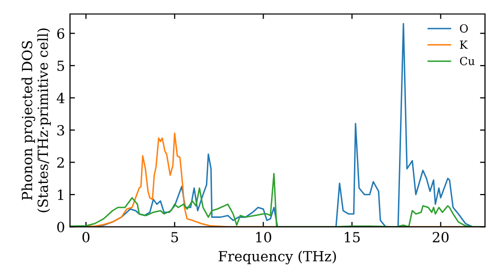  What do you see at coordinates (60, 130) in the screenshot?
I see `y-tick-label: 3` at bounding box center [60, 130].